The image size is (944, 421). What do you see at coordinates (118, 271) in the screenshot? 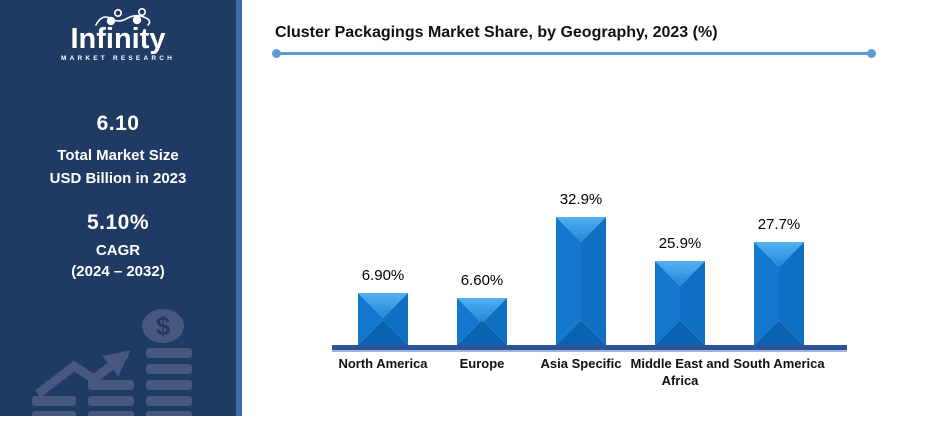
I see `cagr-label-line2: (2024 – 2032)` at bounding box center [118, 271].